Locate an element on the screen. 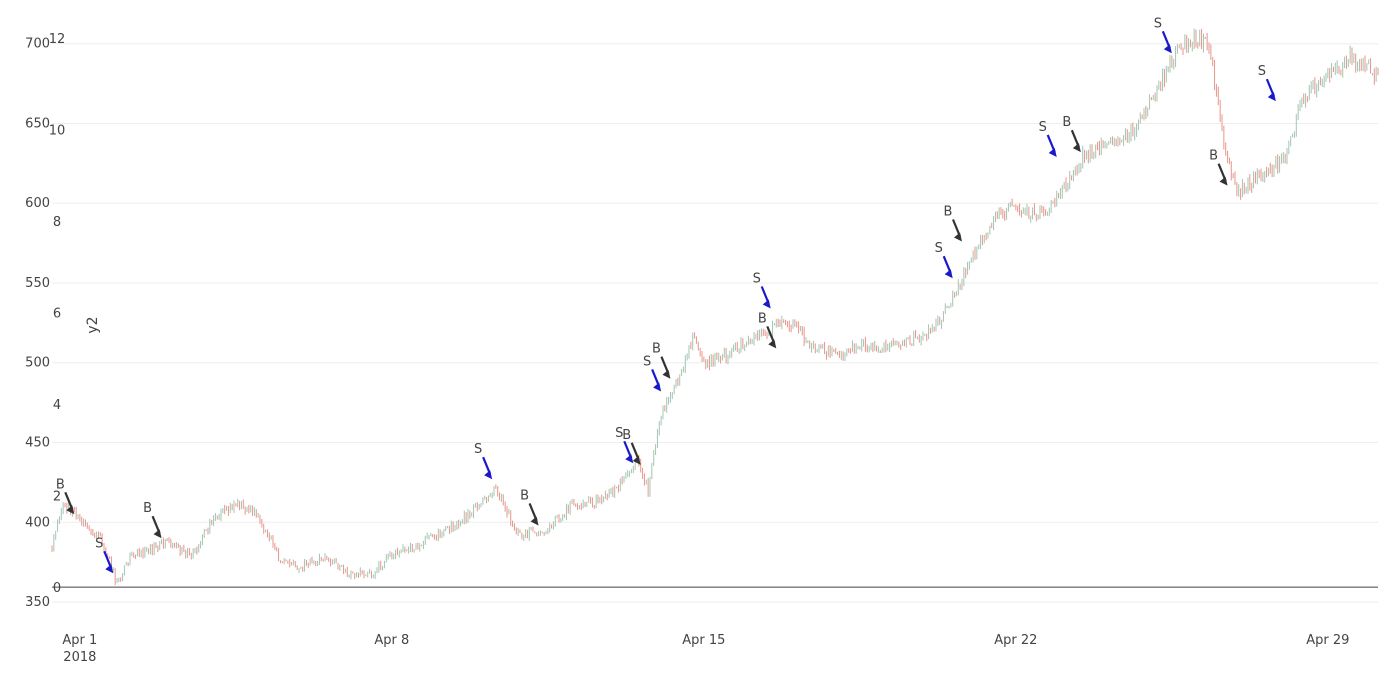  y2-tick-label: 8 is located at coordinates (57, 222).